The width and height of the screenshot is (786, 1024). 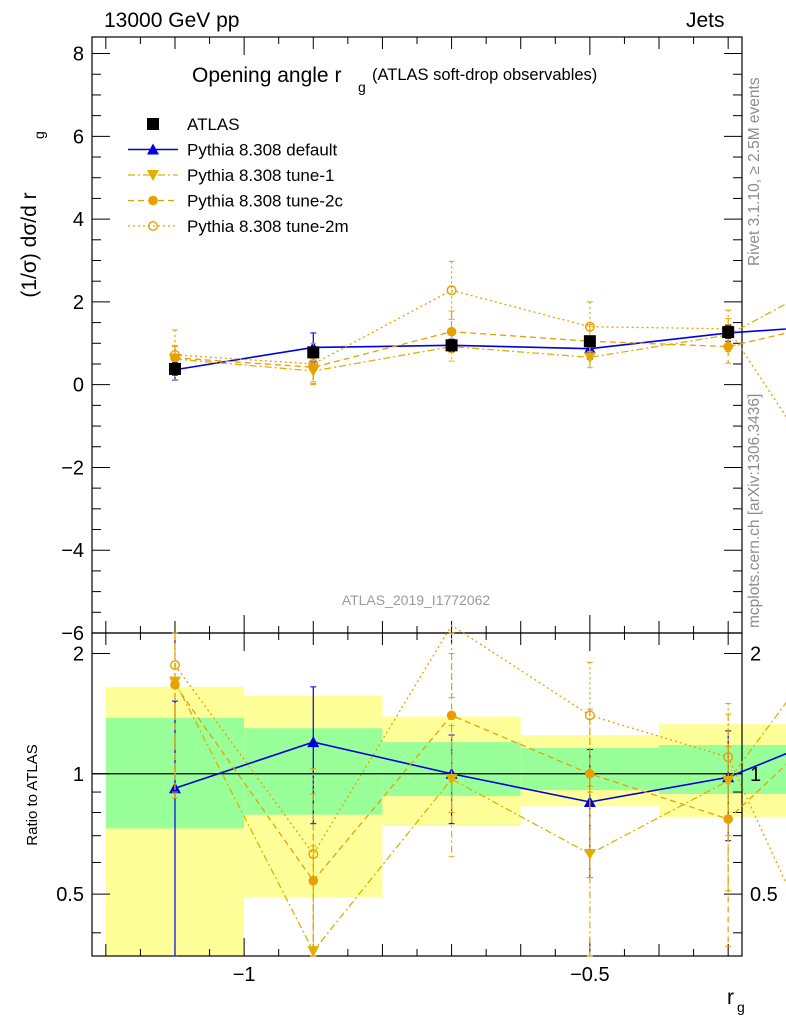 I want to click on main-marks, so click(x=477, y=339).